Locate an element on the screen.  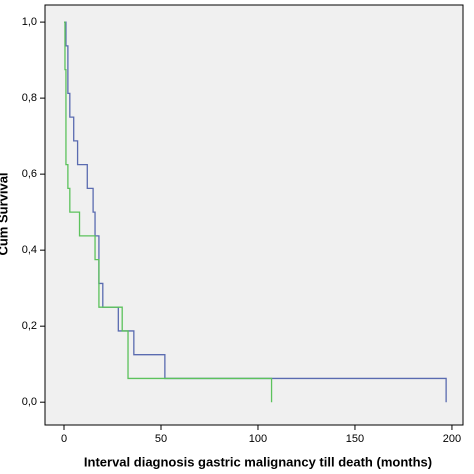
x-tick-label: 200 is located at coordinates (452, 439).